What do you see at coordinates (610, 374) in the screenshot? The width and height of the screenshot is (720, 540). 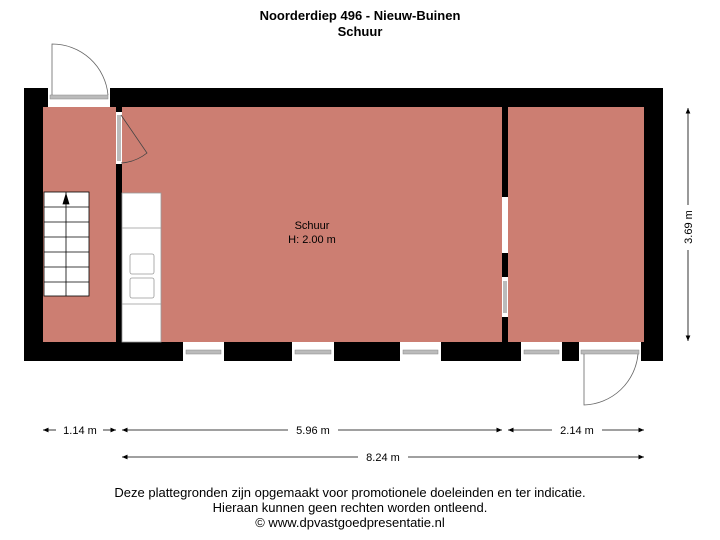 I see `bottom-door` at bounding box center [610, 374].